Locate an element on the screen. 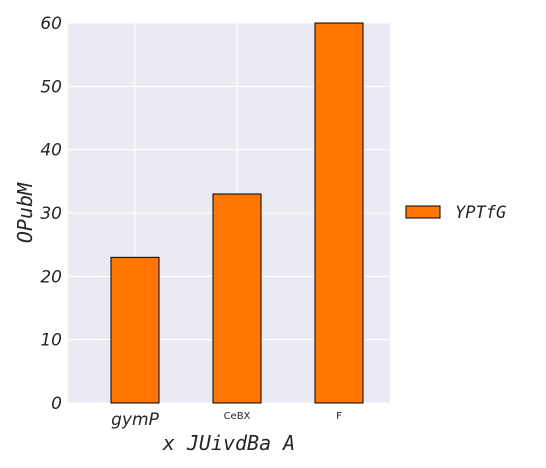  x-tick-labels: gymP CeBX F is located at coordinates (226, 420).